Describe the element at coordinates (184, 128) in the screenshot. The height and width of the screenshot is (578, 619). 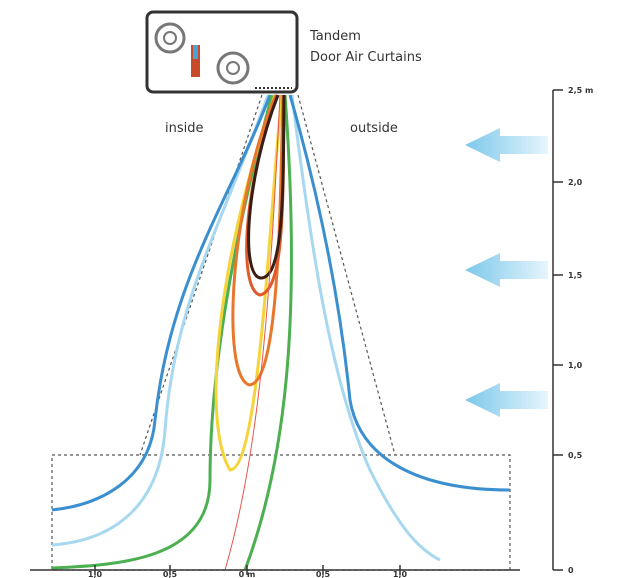
I see `region-label: inside` at that location.